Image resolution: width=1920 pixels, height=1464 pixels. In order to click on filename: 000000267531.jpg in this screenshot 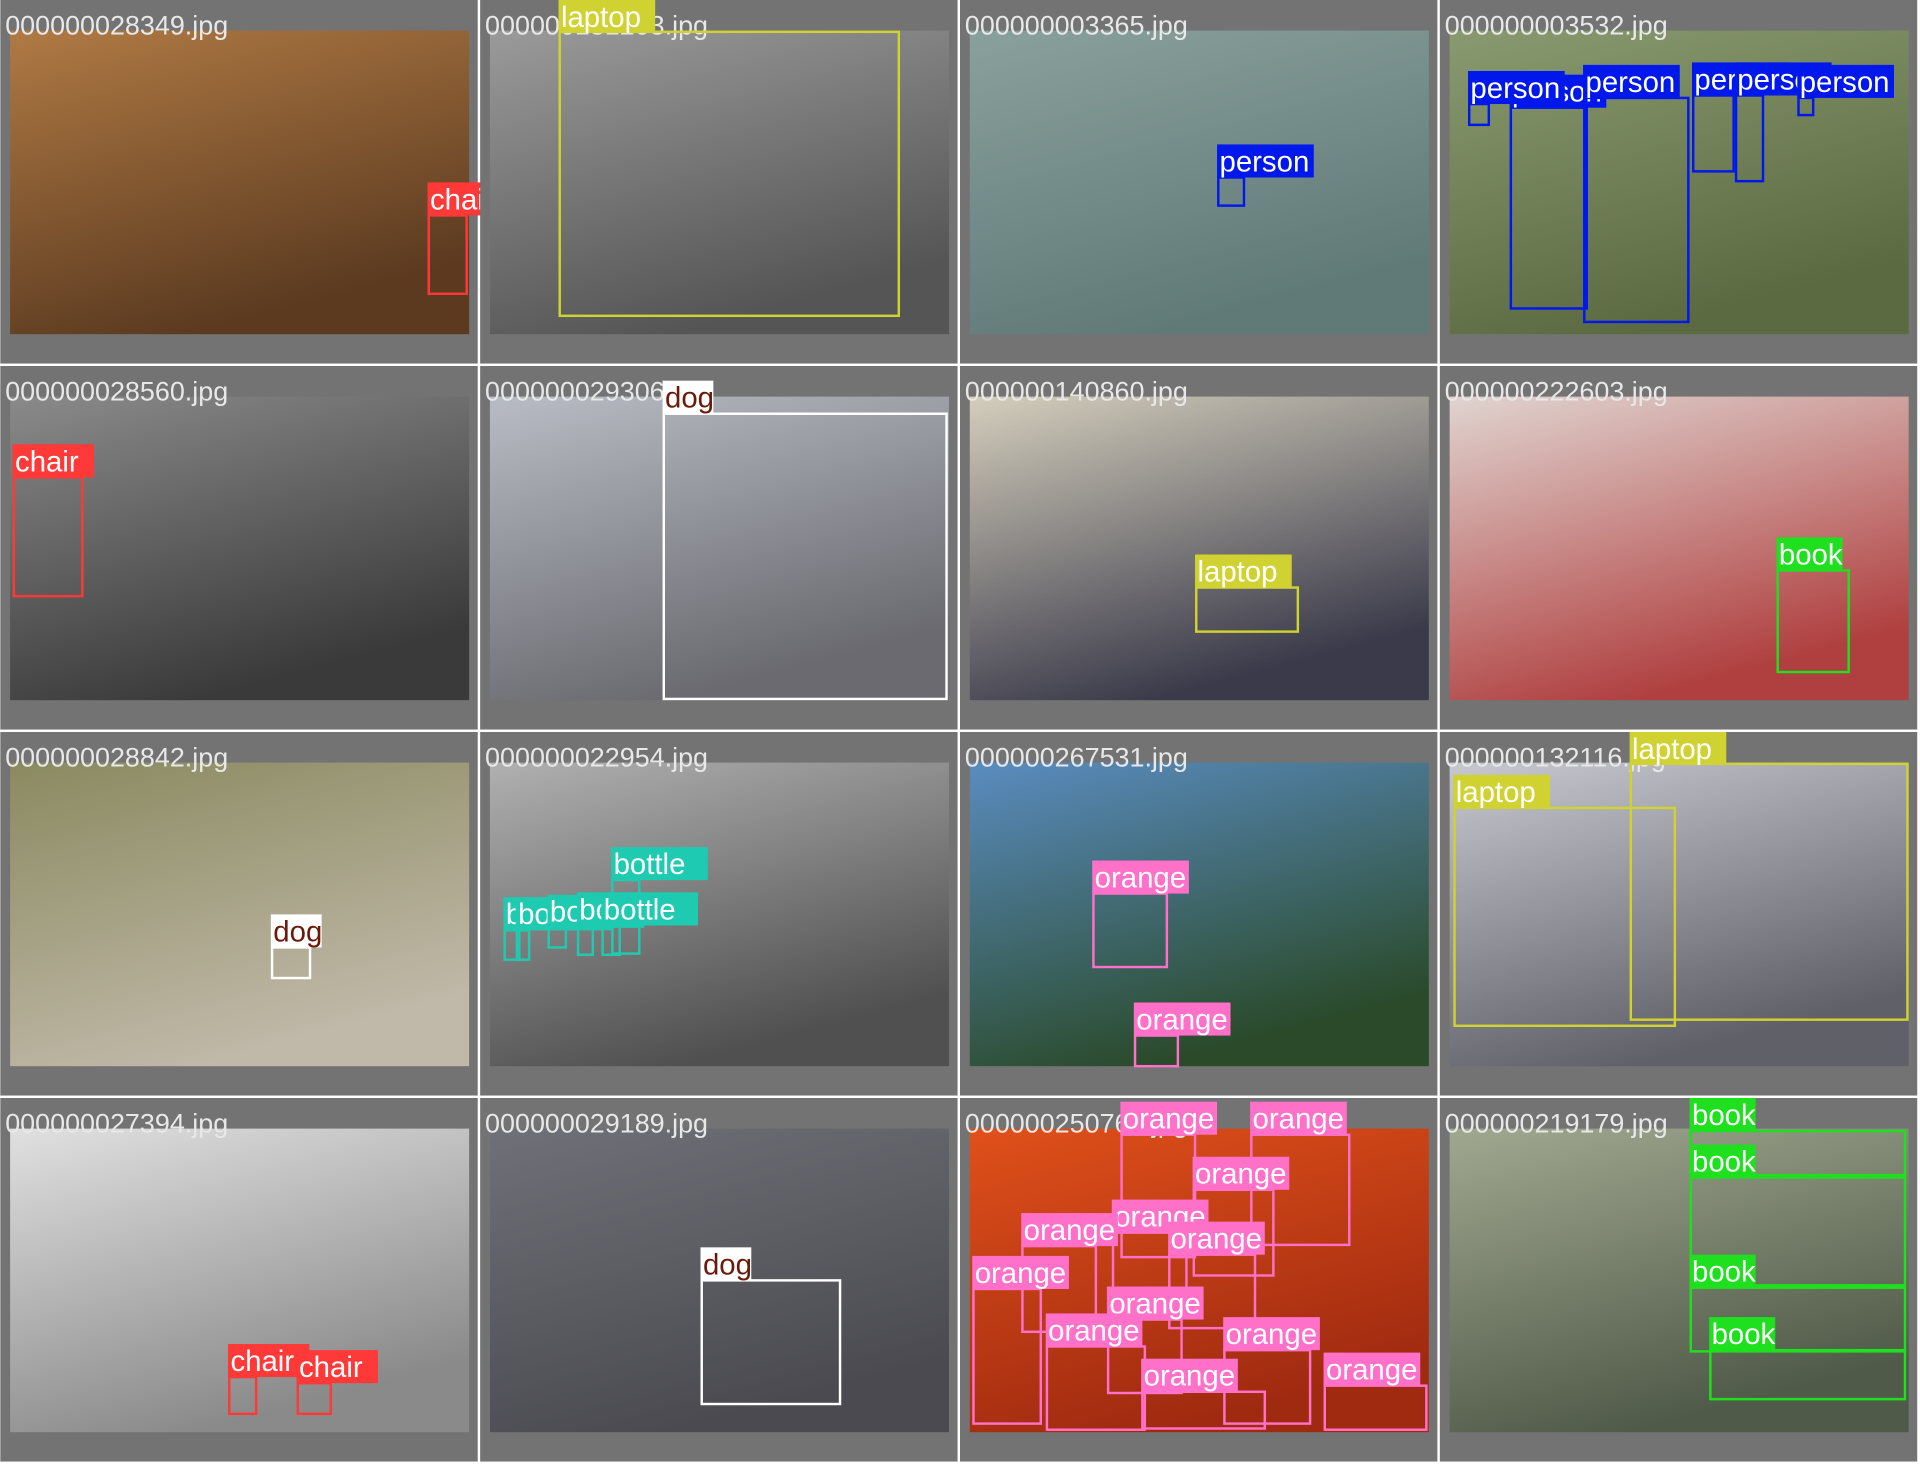, I will do `click(1076, 757)`.